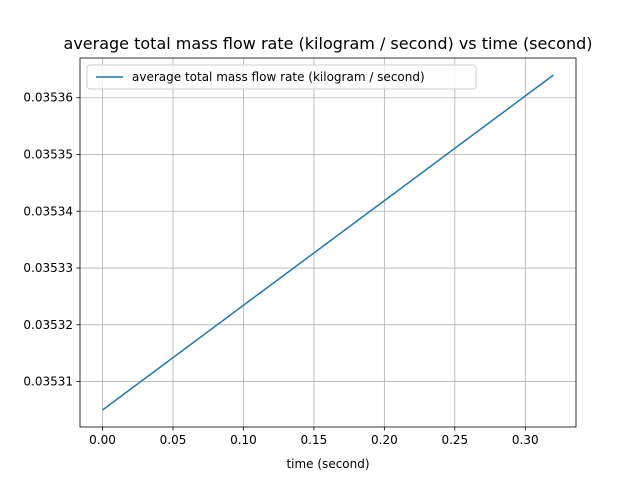 The height and width of the screenshot is (480, 640). I want to click on y-tick-label: 0.03535, so click(48, 155).